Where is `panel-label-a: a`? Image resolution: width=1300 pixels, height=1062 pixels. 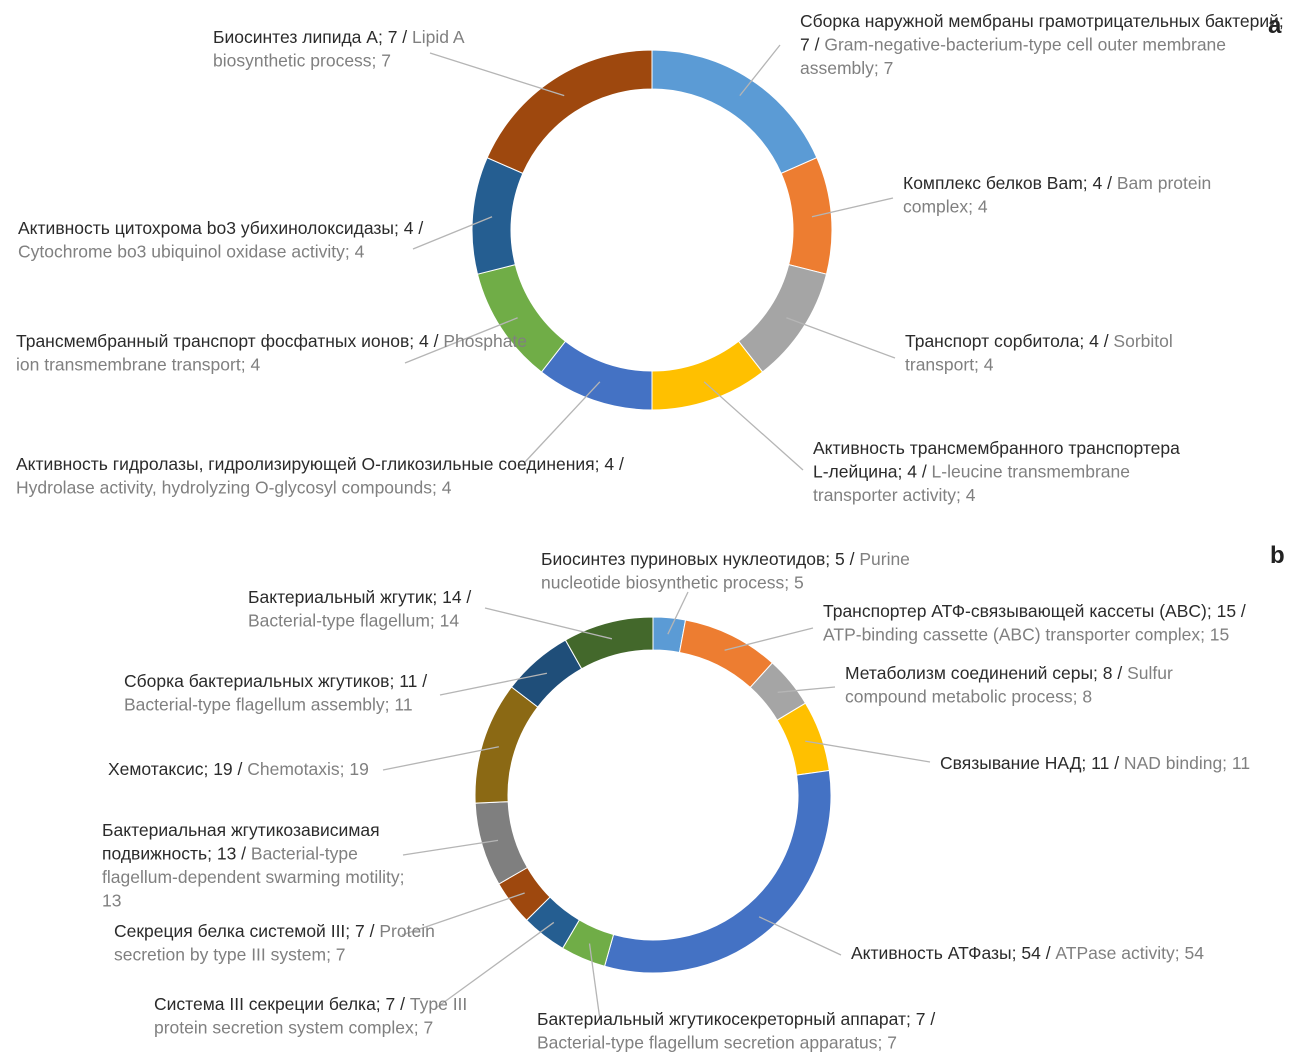
panel-label-a: a is located at coordinates (1275, 25).